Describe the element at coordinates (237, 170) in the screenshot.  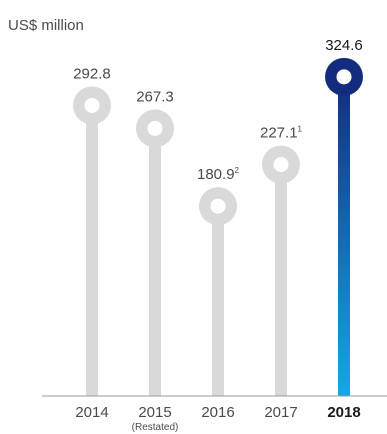
I see `footnote-marker: 2` at that location.